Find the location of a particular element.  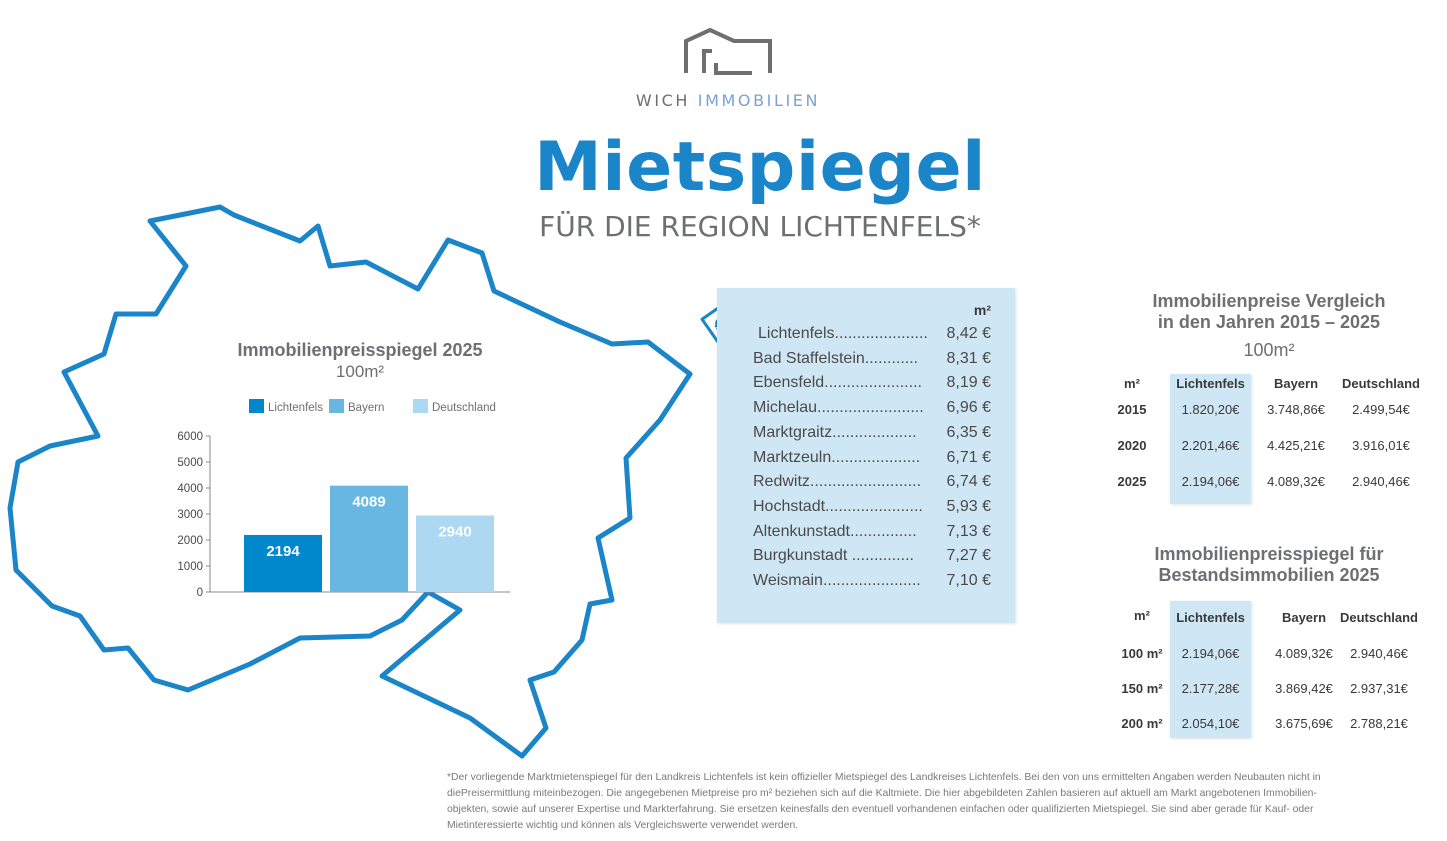

table-row-label: 100 m² is located at coordinates (1142, 653).